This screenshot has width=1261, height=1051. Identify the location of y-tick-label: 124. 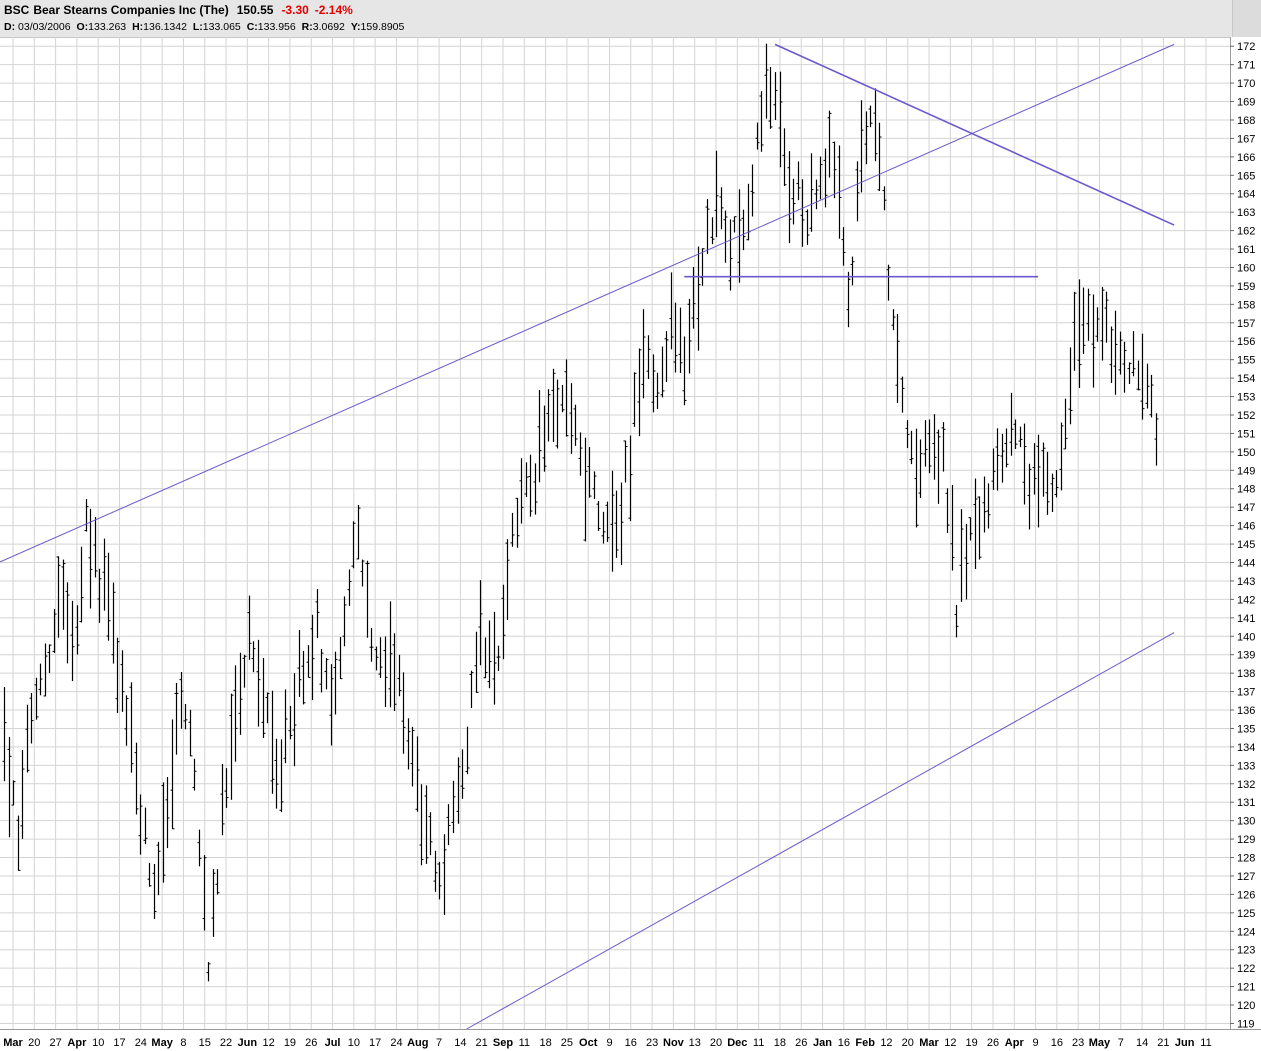
(1246, 932).